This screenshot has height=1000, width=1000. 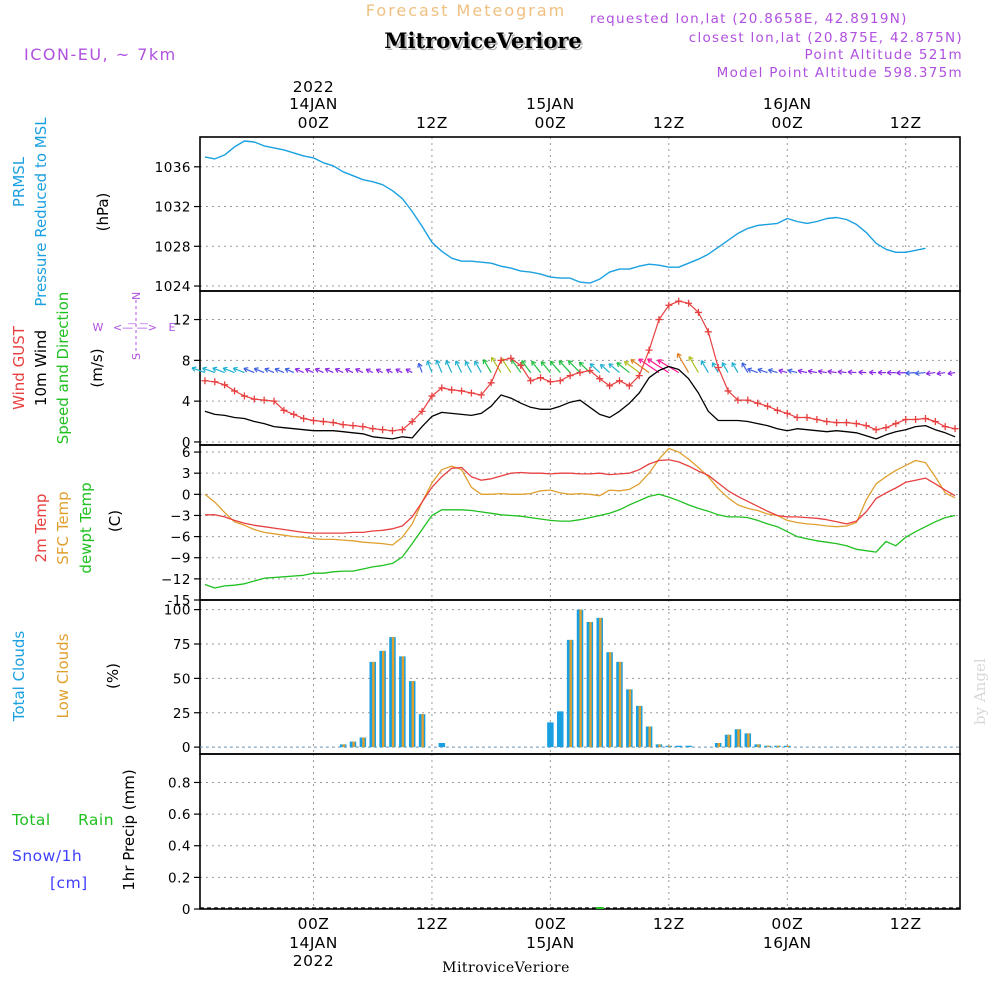 What do you see at coordinates (179, 847) in the screenshot?
I see `y-tick-label: 0.4` at bounding box center [179, 847].